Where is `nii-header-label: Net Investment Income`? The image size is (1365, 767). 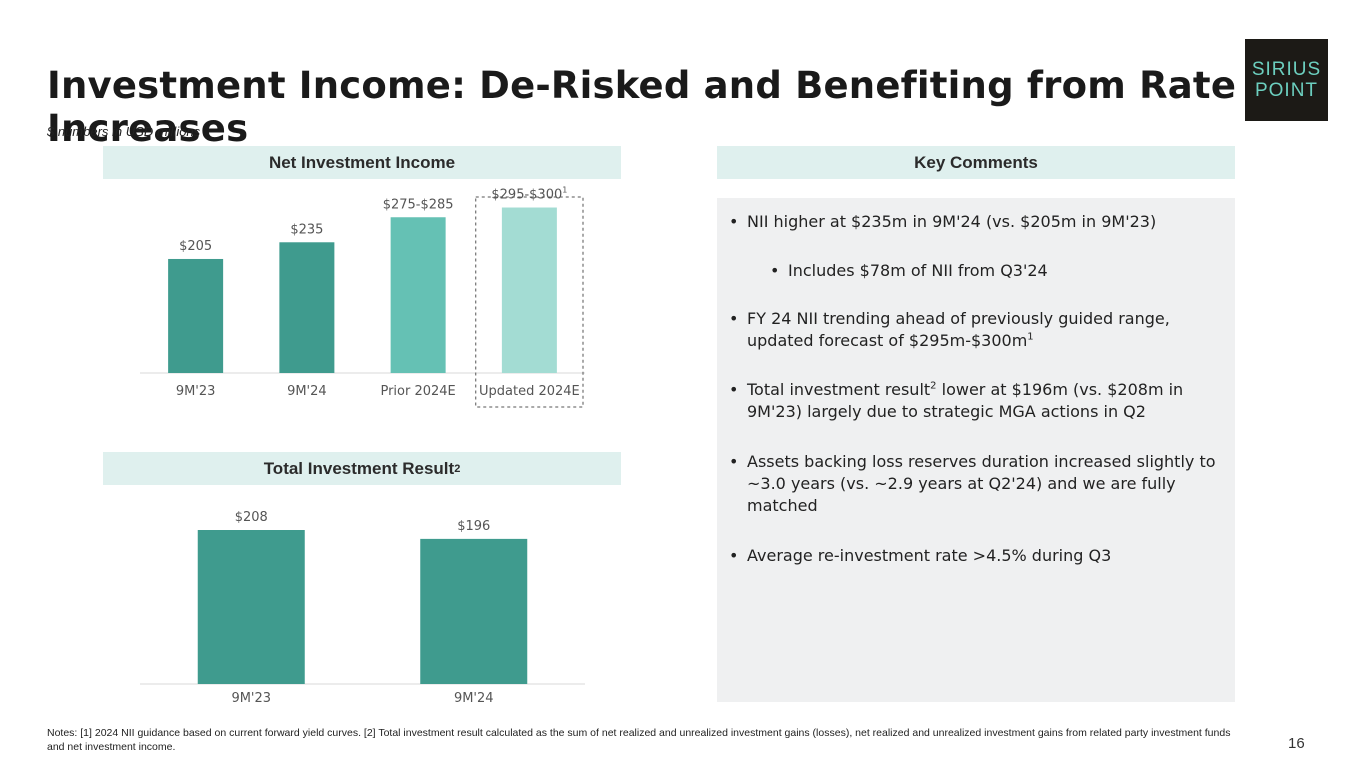 nii-header-label: Net Investment Income is located at coordinates (362, 162).